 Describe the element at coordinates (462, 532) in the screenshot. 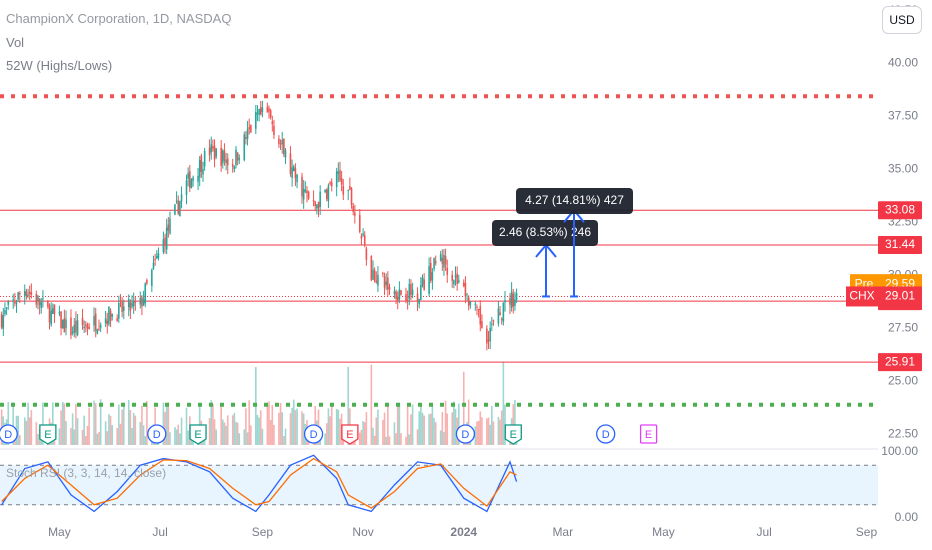

I see `time-axis: May Jul Sep Nov 2024 Mar May Jul Sep` at that location.